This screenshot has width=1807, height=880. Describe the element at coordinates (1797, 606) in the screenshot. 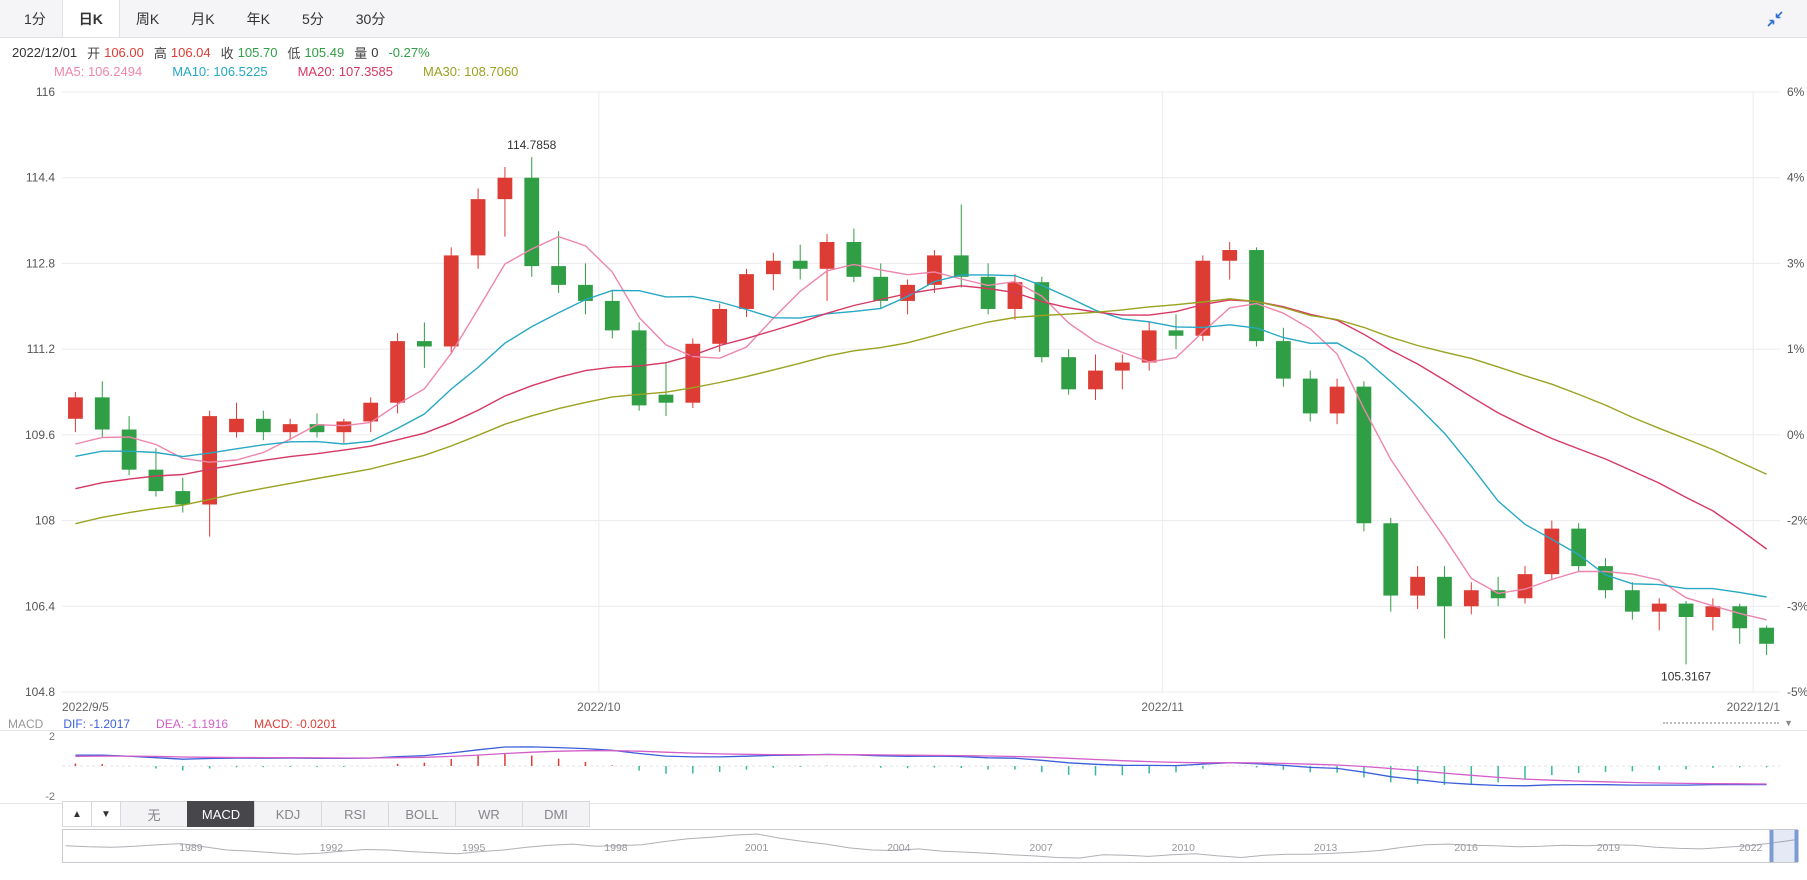

I see `svg-text: -3%` at that location.